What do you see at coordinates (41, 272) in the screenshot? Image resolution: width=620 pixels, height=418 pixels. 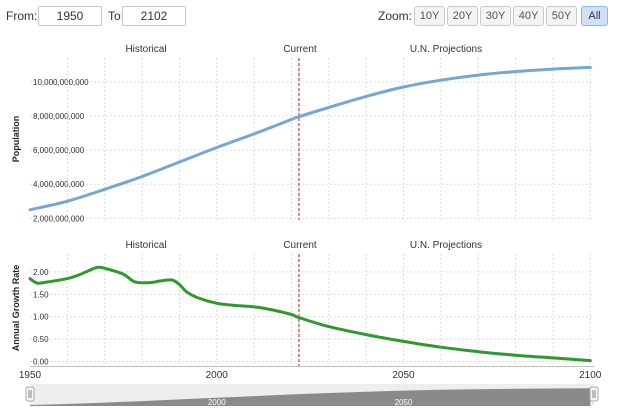 I see `y-tick-label: 2.00` at bounding box center [41, 272].